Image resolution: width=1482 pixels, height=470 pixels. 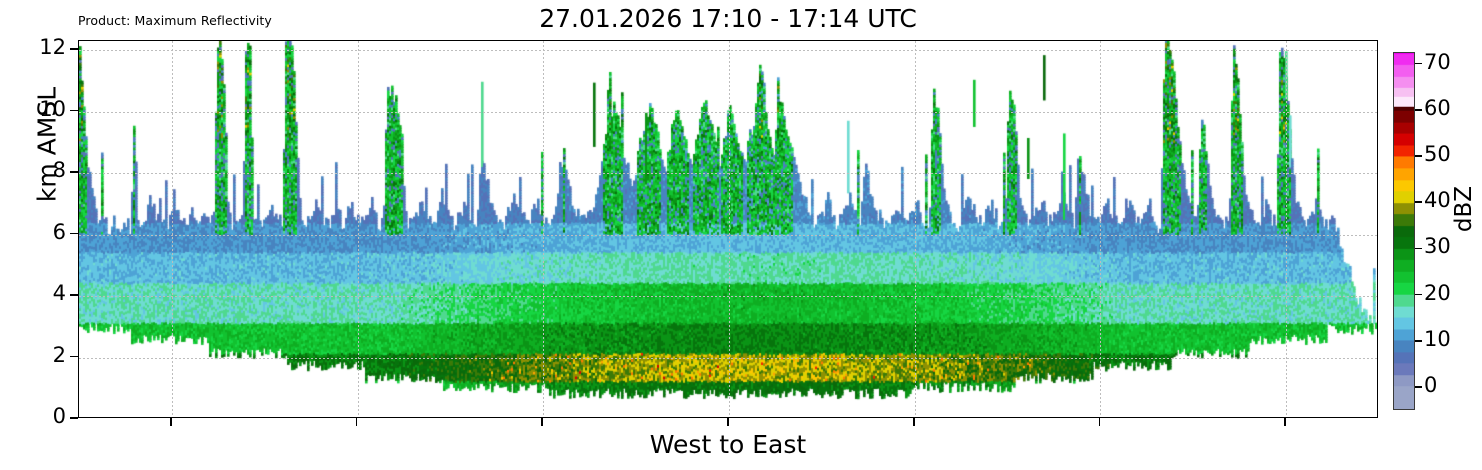 What do you see at coordinates (1431, 384) in the screenshot?
I see `colorbar-tick-label: 0` at bounding box center [1431, 384].